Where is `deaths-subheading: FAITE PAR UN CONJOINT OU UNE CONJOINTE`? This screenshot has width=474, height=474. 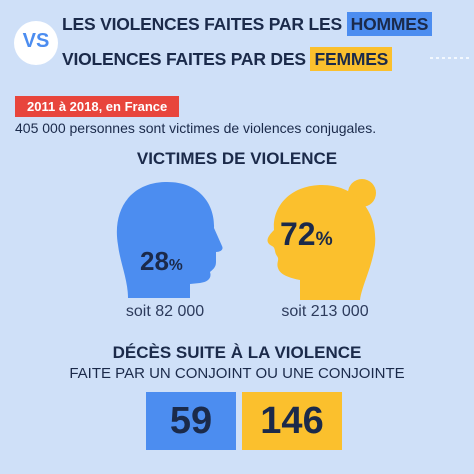 deaths-subheading: FAITE PAR UN CONJOINT OU UNE CONJOINTE is located at coordinates (237, 373).